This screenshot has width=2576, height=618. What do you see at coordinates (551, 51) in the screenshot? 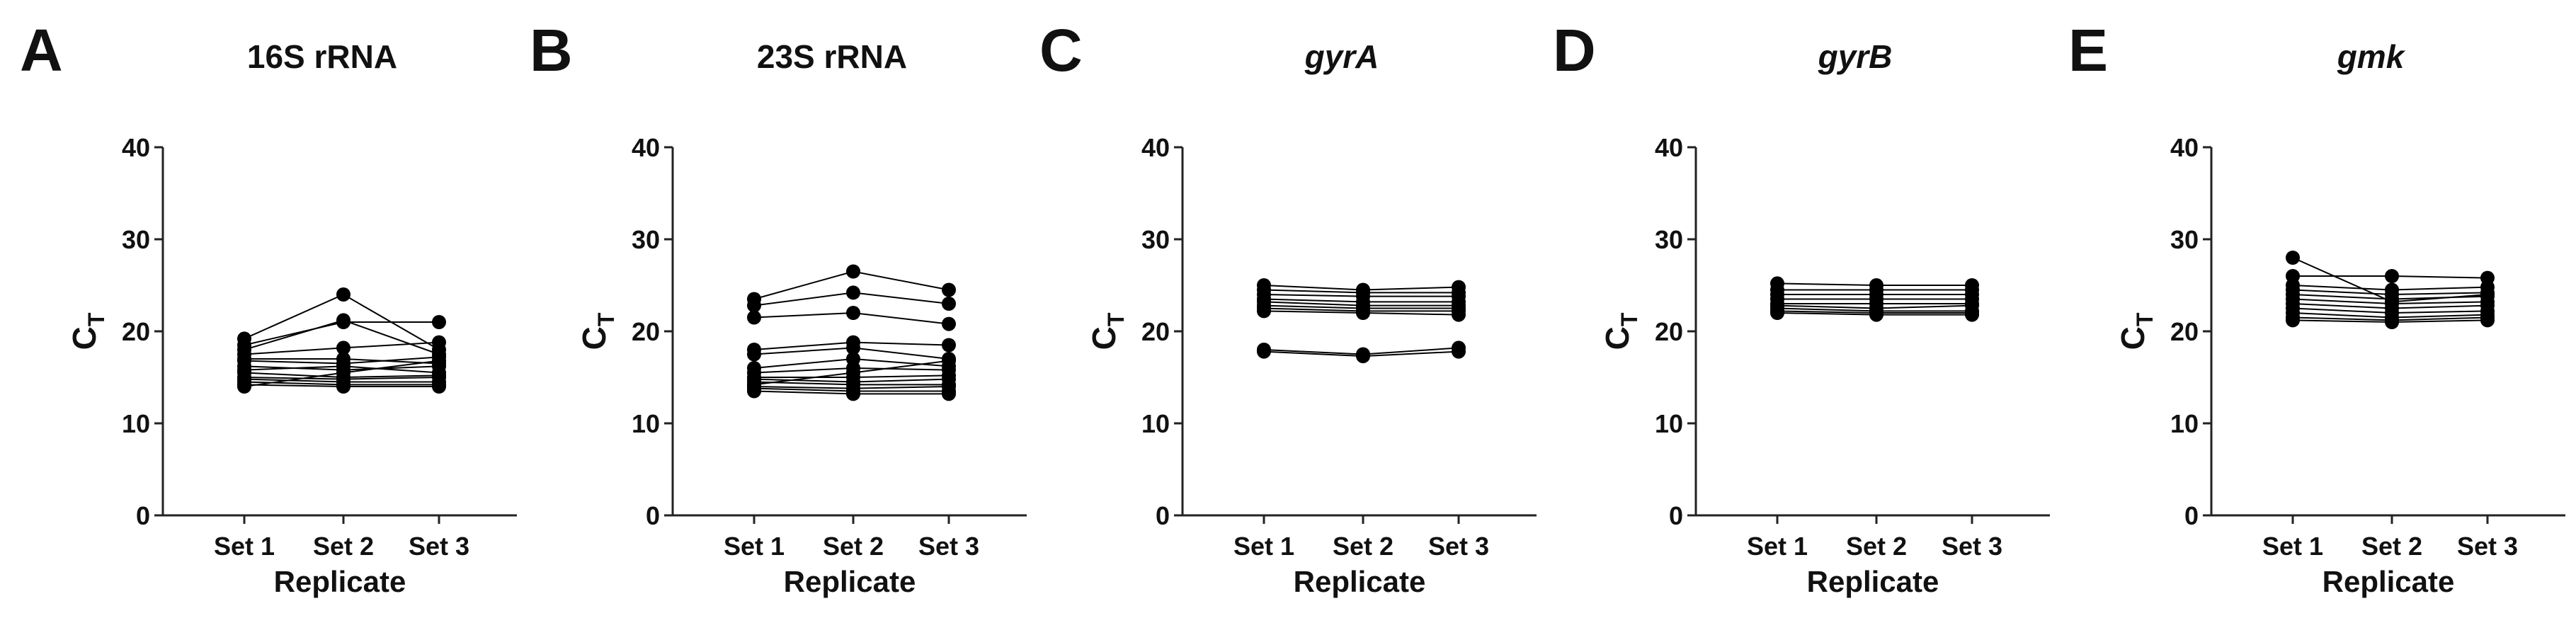
I see `panel-letter: B` at bounding box center [551, 51].